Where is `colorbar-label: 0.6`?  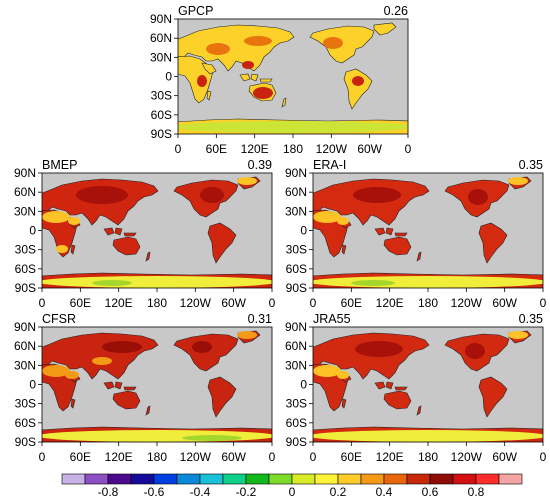 colorbar-label: 0.6 is located at coordinates (430, 491).